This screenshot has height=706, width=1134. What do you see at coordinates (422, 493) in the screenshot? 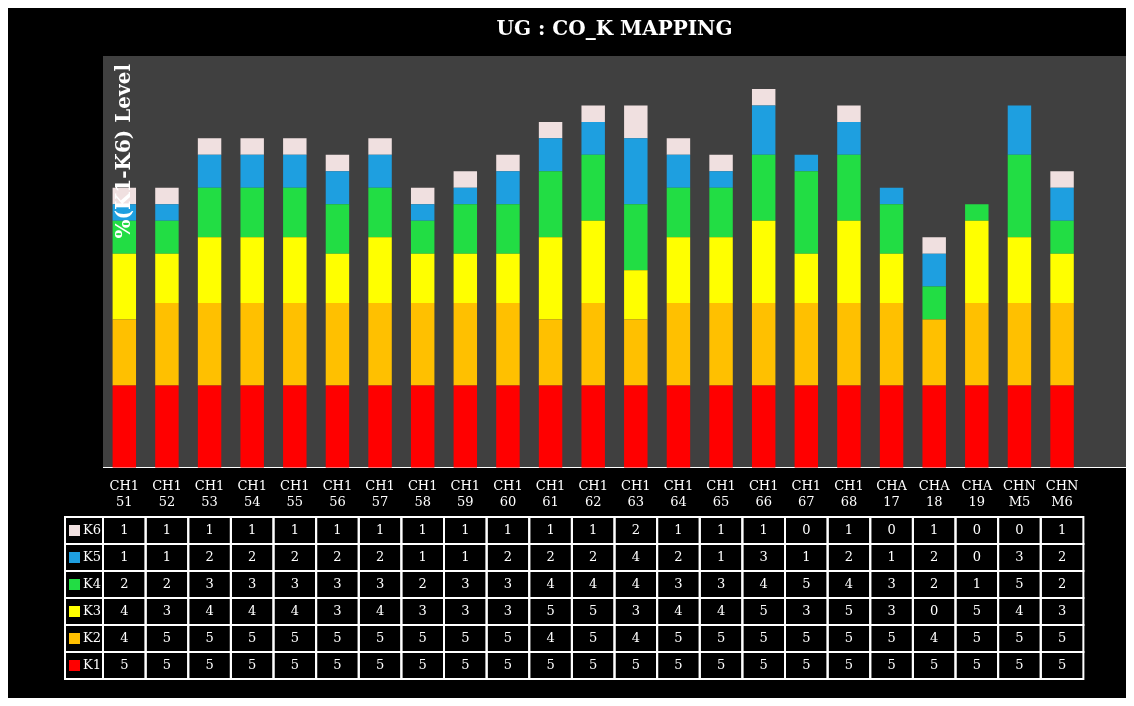
I see `x-tick-label: CH158` at bounding box center [422, 493].